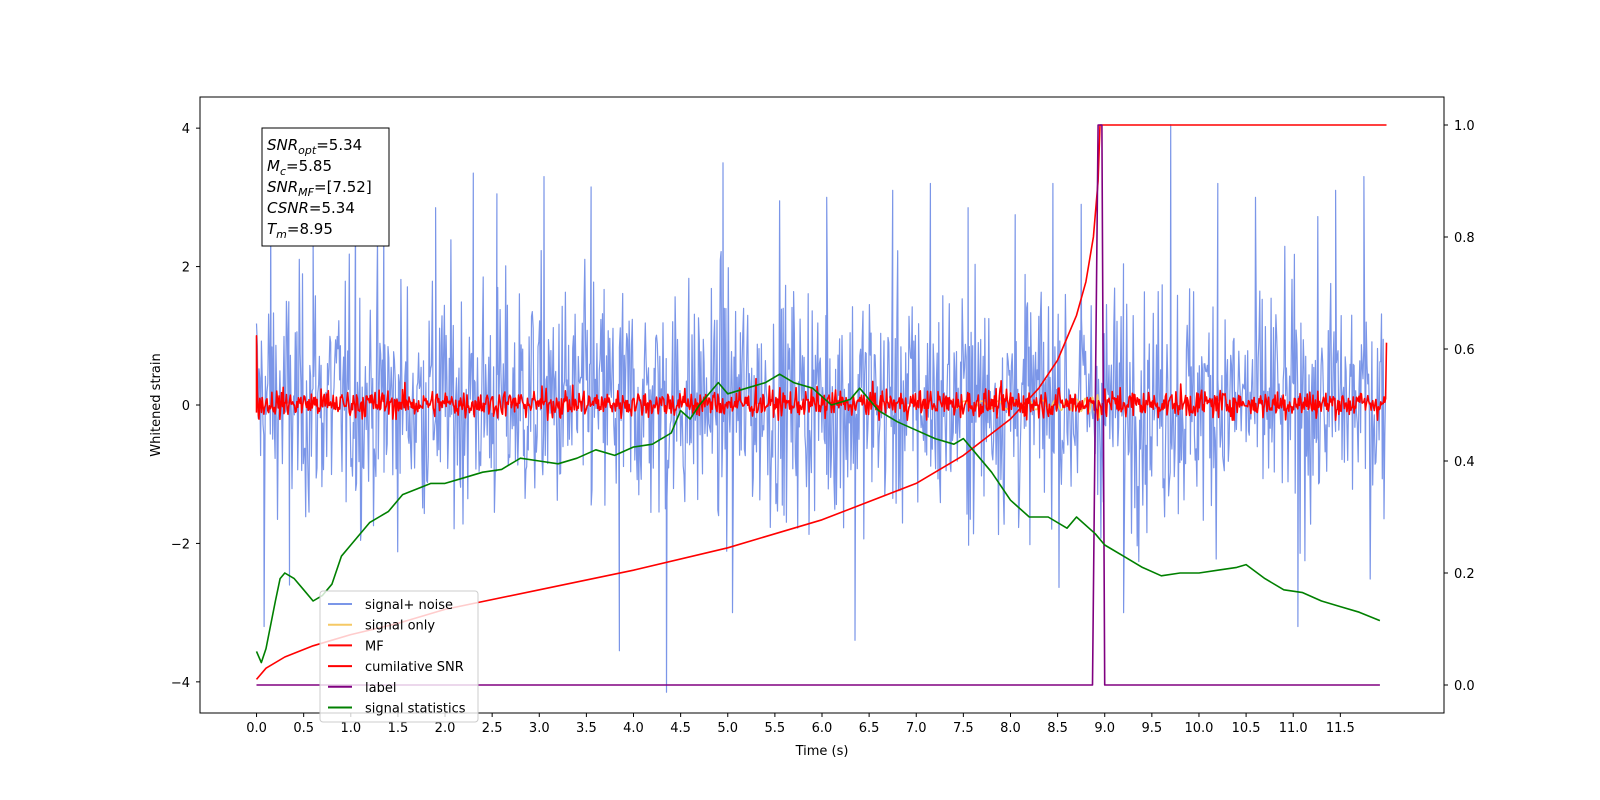 The image size is (1600, 800). What do you see at coordinates (374, 646) in the screenshot?
I see `legend-label-mf: MF` at bounding box center [374, 646].